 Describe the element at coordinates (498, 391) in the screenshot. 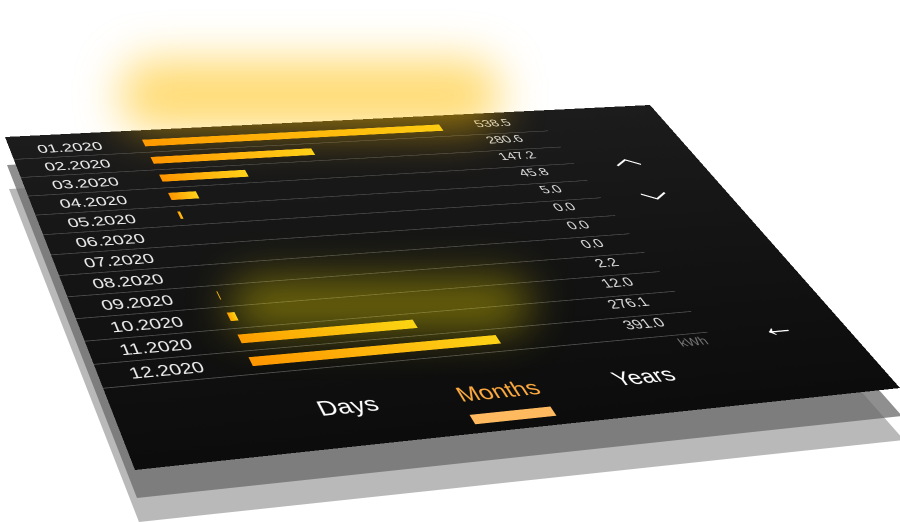

I see `tab-months: Months` at that location.